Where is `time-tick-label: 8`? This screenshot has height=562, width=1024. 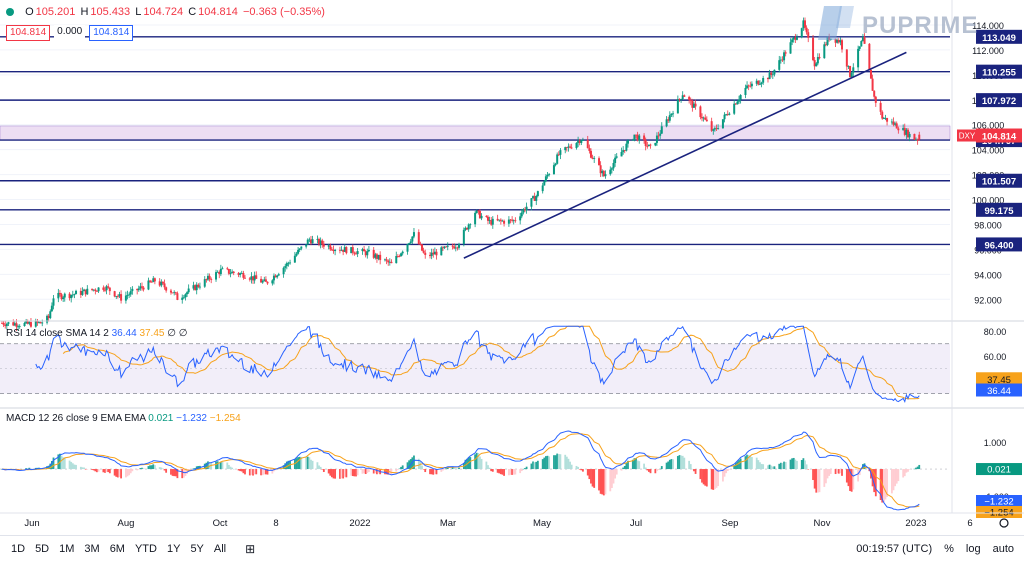
time-tick-label: 8 is located at coordinates (275, 523).